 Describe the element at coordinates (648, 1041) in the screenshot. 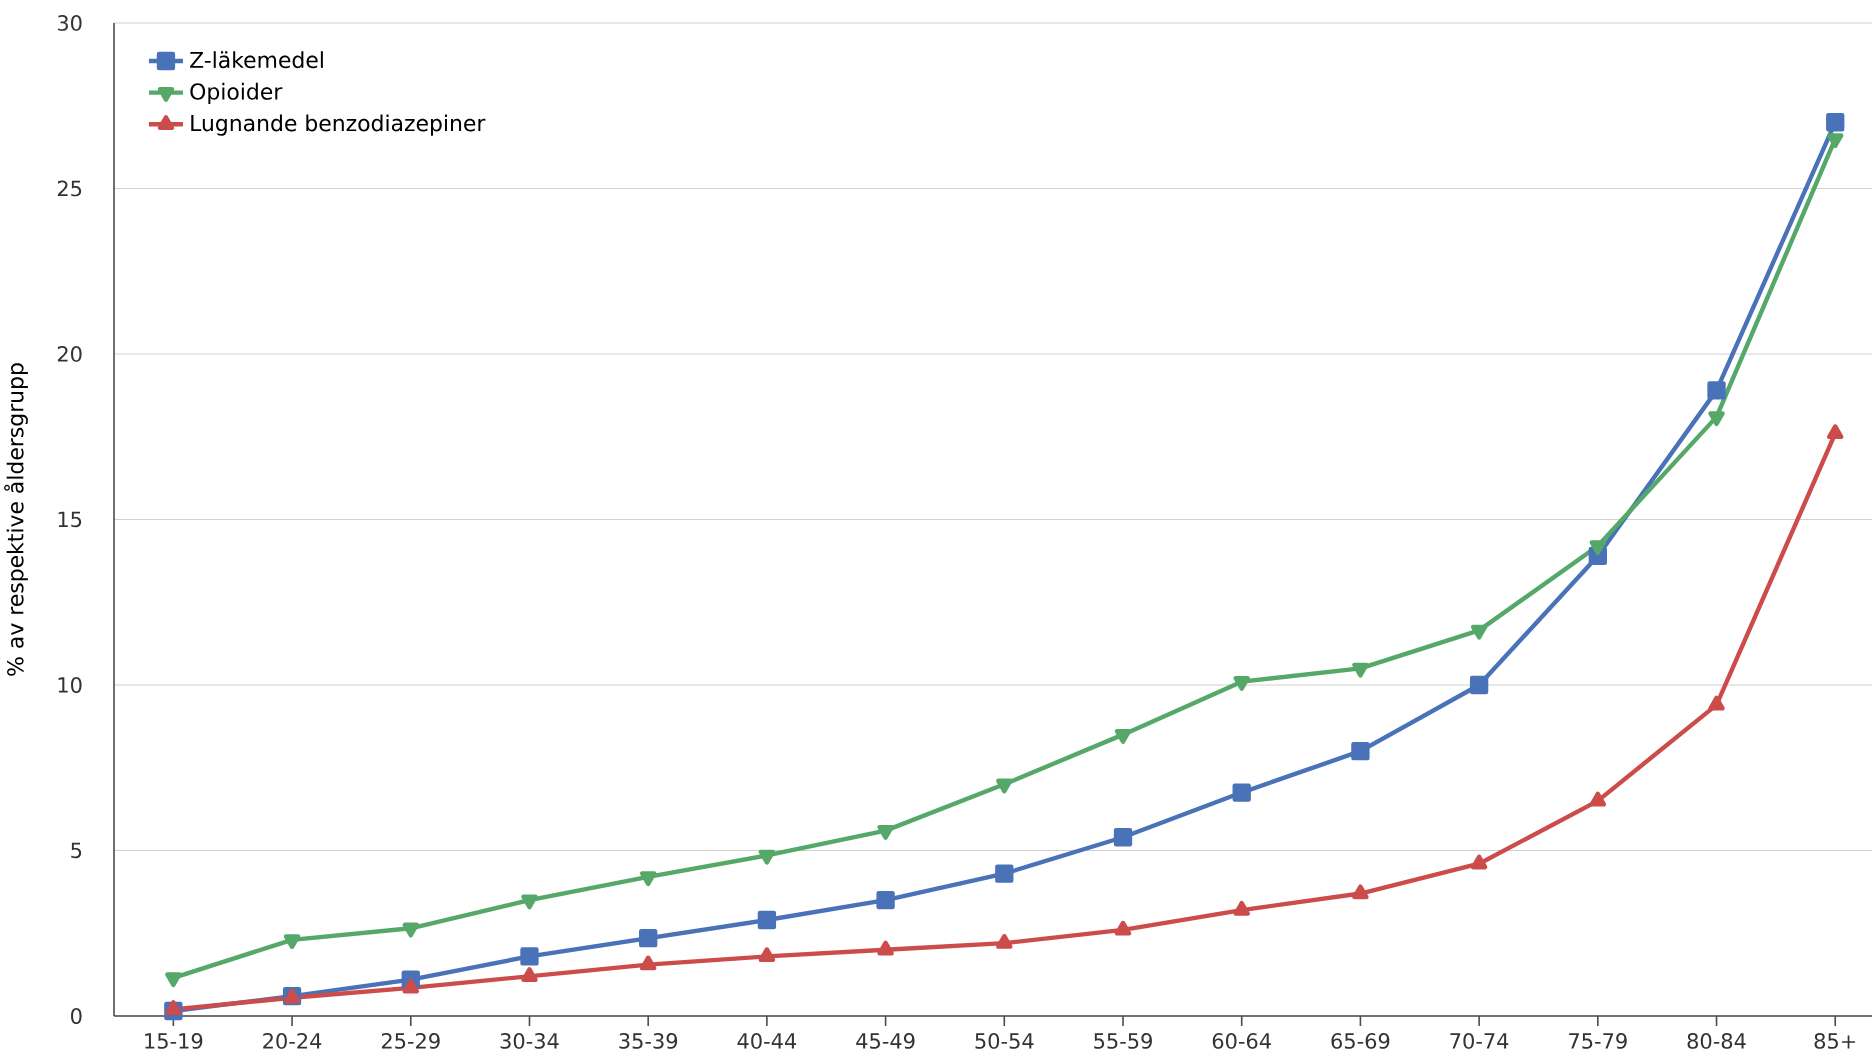

I see `x-tick-label: 35-39` at that location.